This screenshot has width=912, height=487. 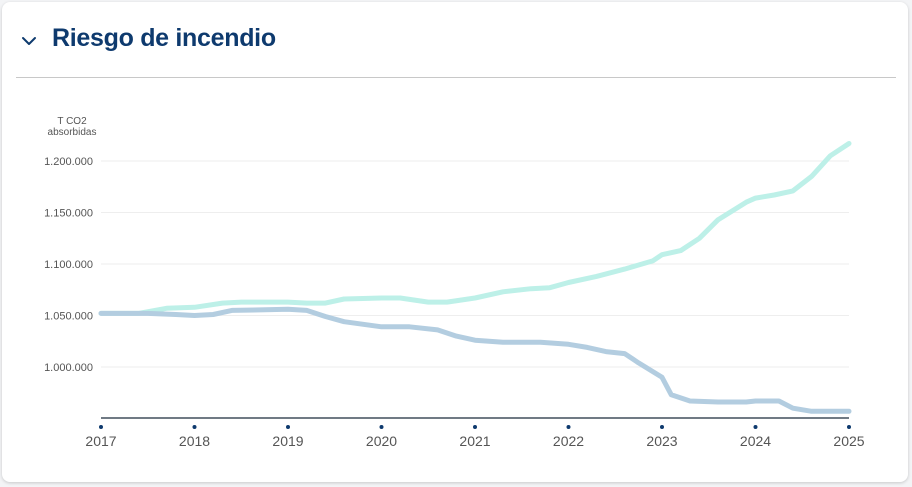 What do you see at coordinates (568, 441) in the screenshot?
I see `x-tick-label: 2022` at bounding box center [568, 441].